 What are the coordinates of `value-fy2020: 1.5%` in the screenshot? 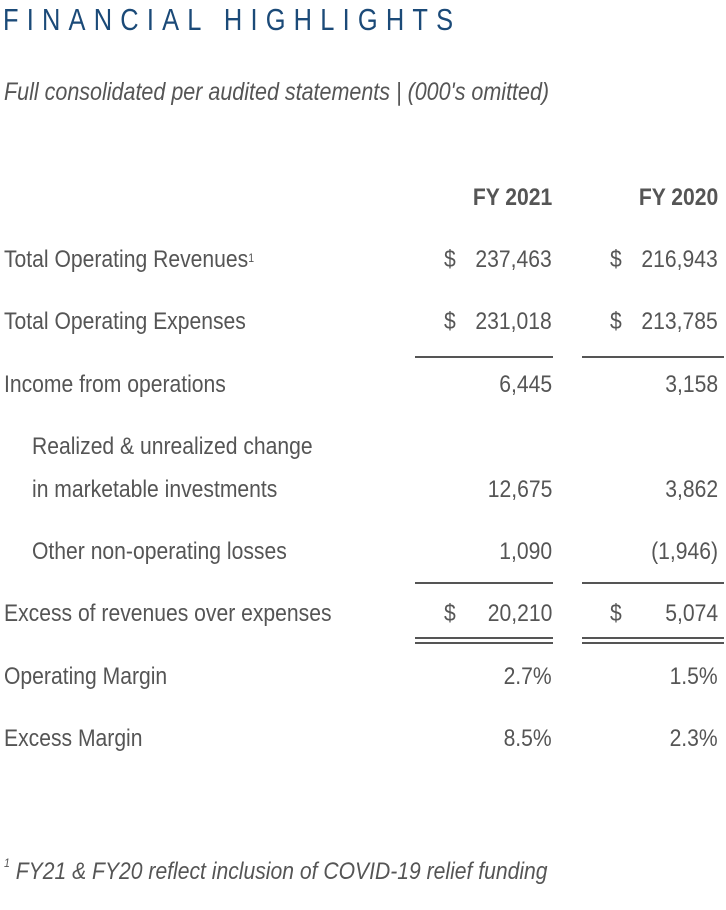 It's located at (693, 676).